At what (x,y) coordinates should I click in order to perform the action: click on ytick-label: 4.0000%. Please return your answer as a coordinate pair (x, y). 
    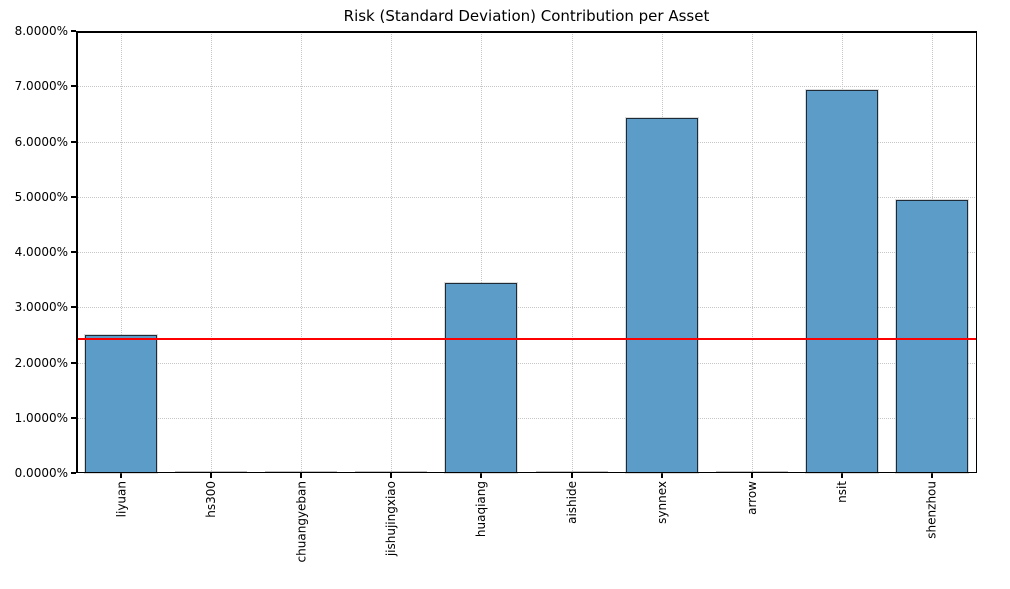
    Looking at the image, I should click on (41, 252).